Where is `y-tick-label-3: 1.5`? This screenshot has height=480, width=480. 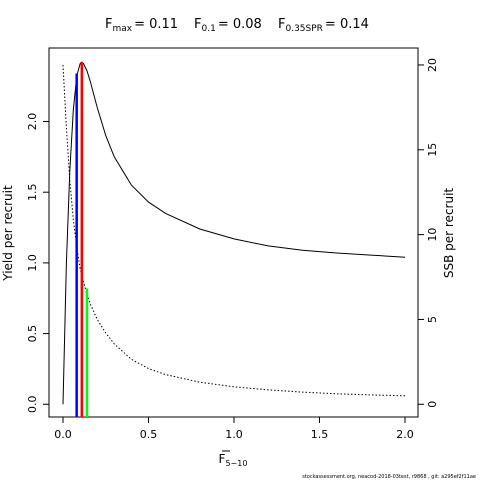
y-tick-label-3: 1.5 is located at coordinates (32, 192).